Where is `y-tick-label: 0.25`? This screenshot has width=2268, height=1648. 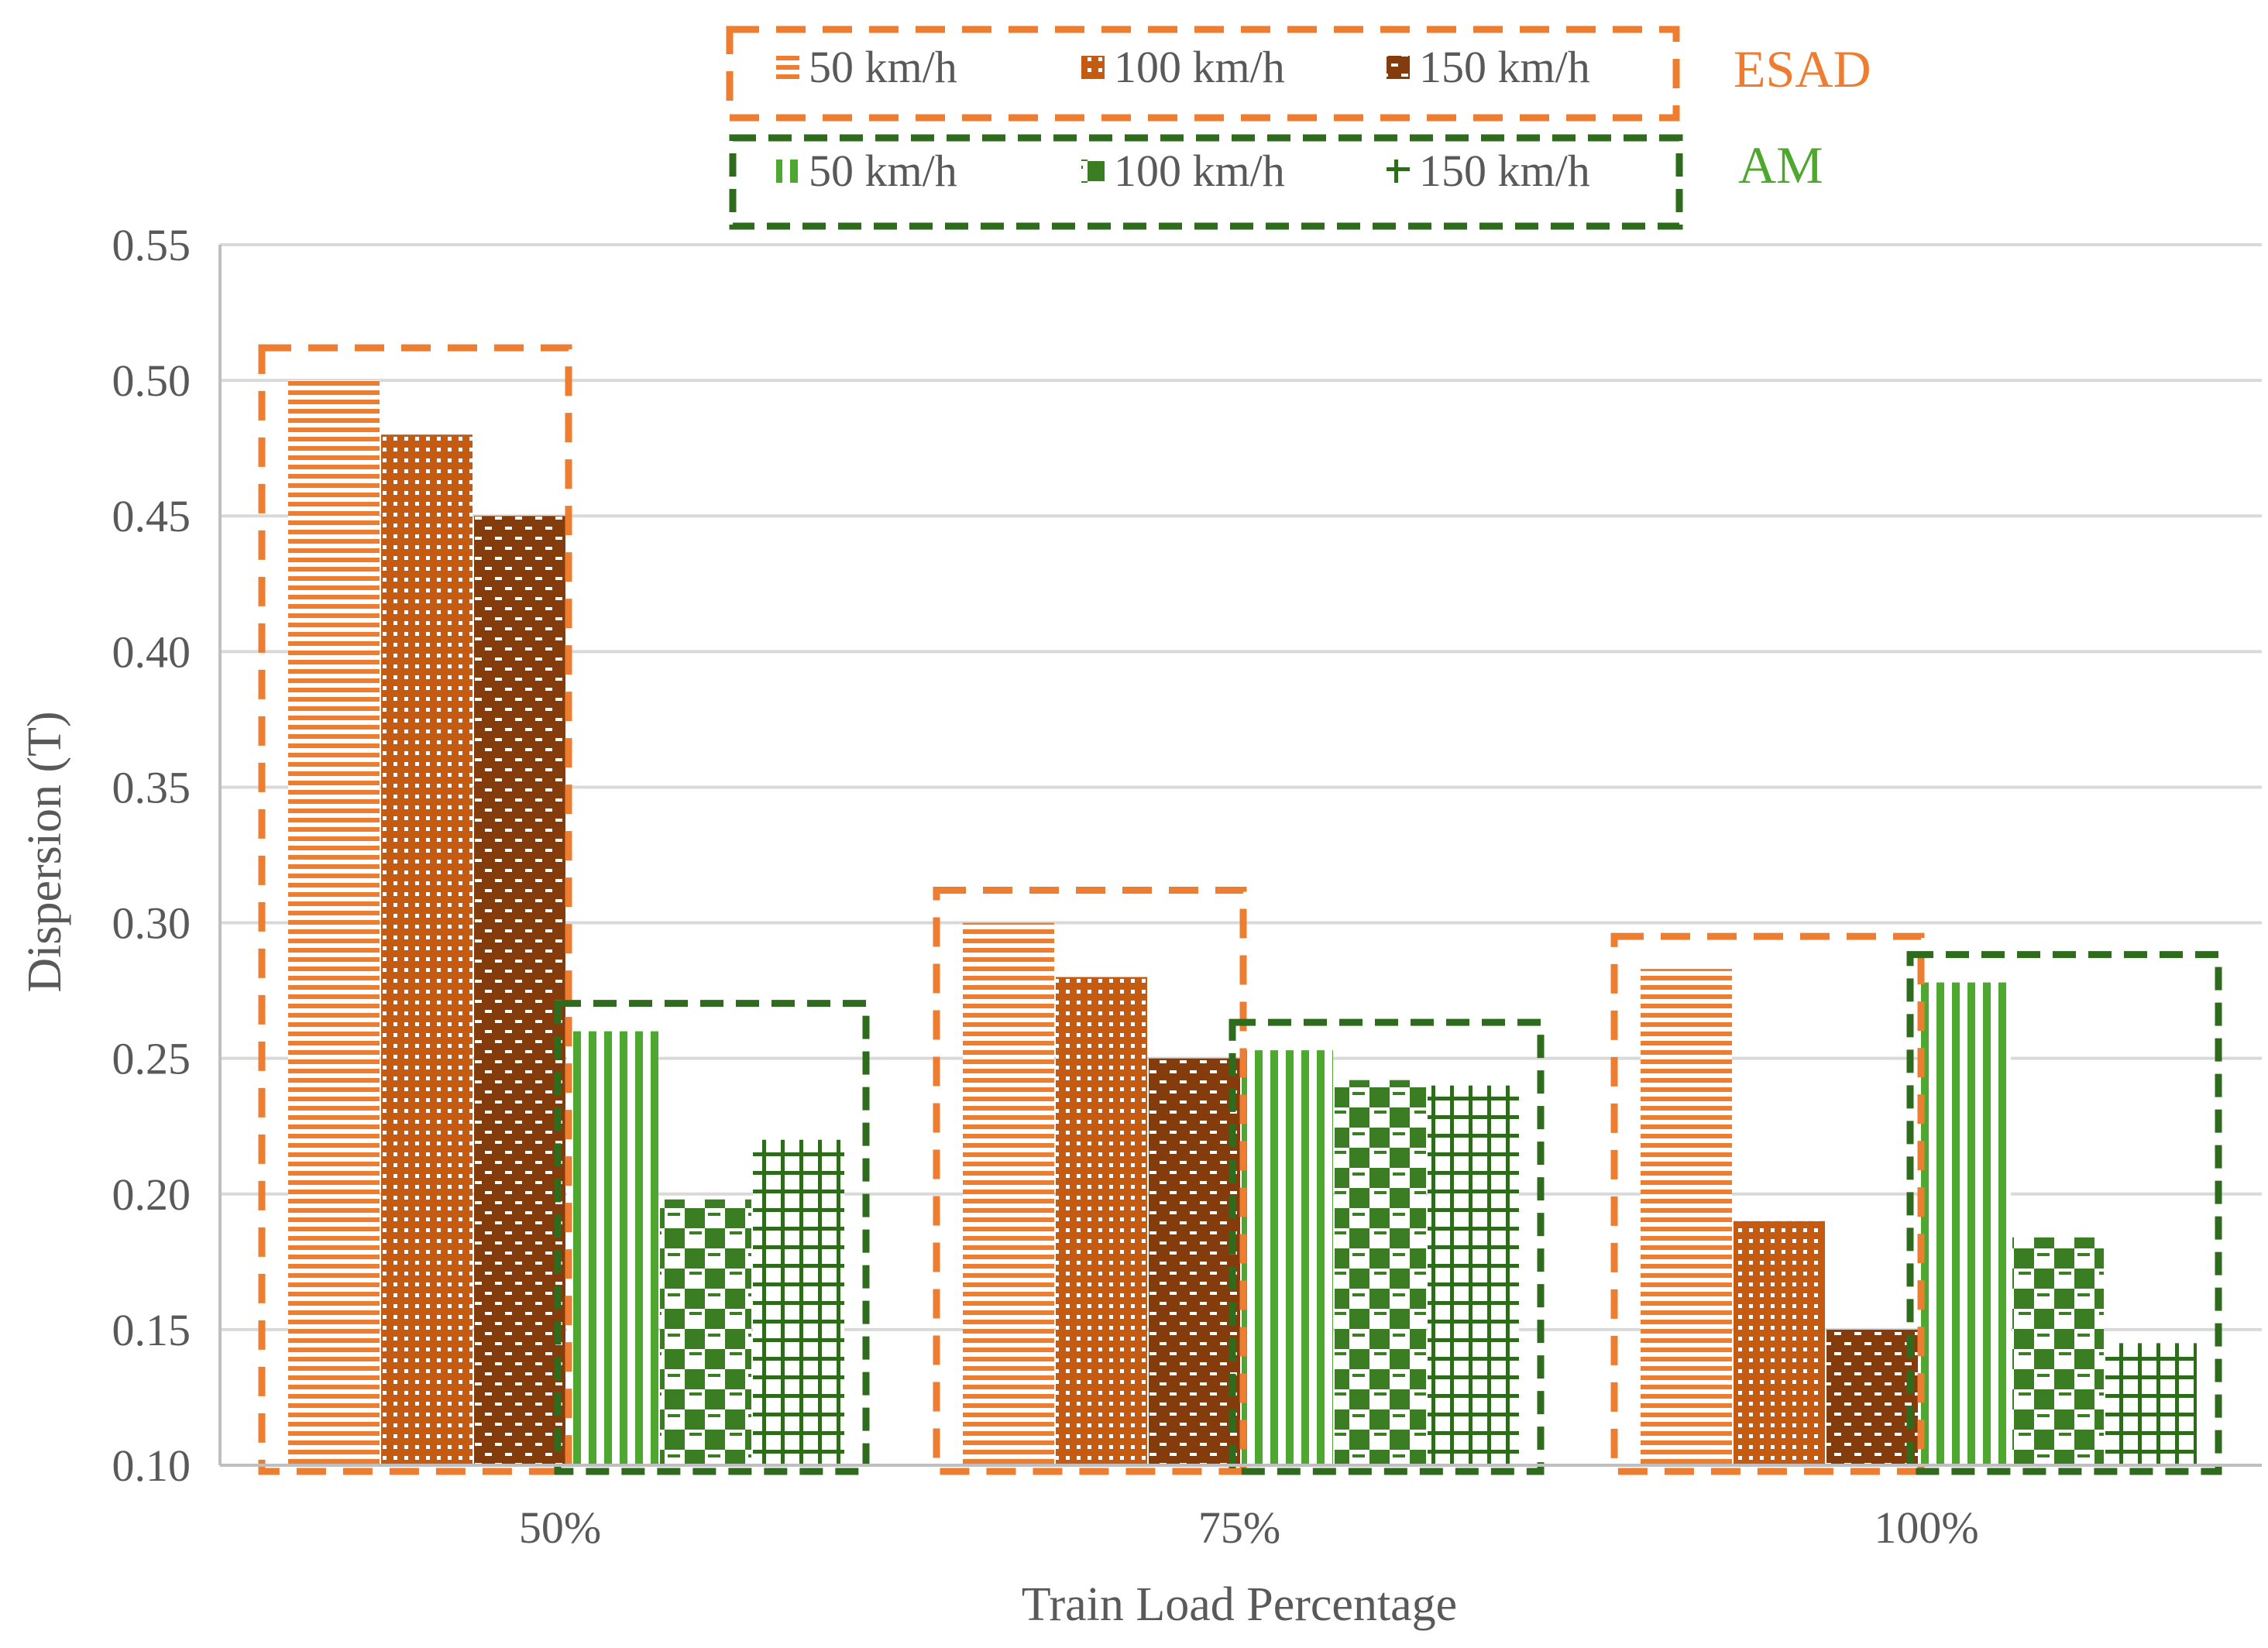
y-tick-label: 0.25 is located at coordinates (151, 1059).